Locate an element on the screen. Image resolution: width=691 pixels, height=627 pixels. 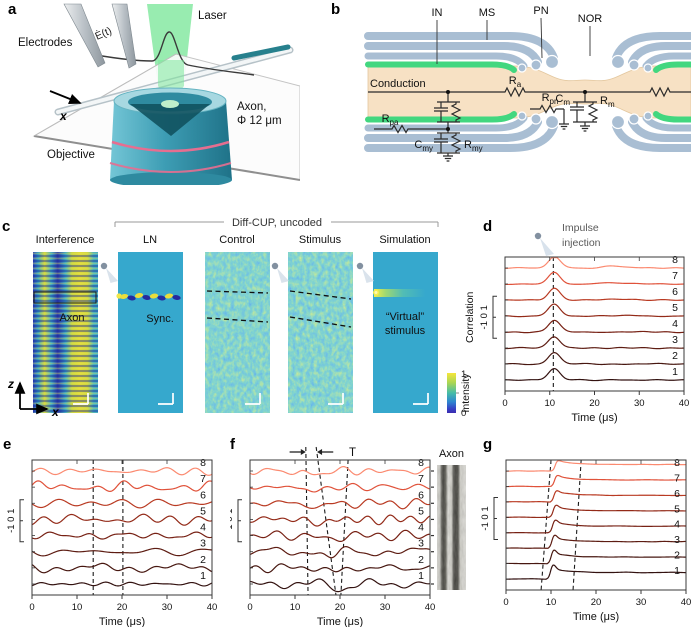
panel-f-label: f is located at coordinates (232, 444).